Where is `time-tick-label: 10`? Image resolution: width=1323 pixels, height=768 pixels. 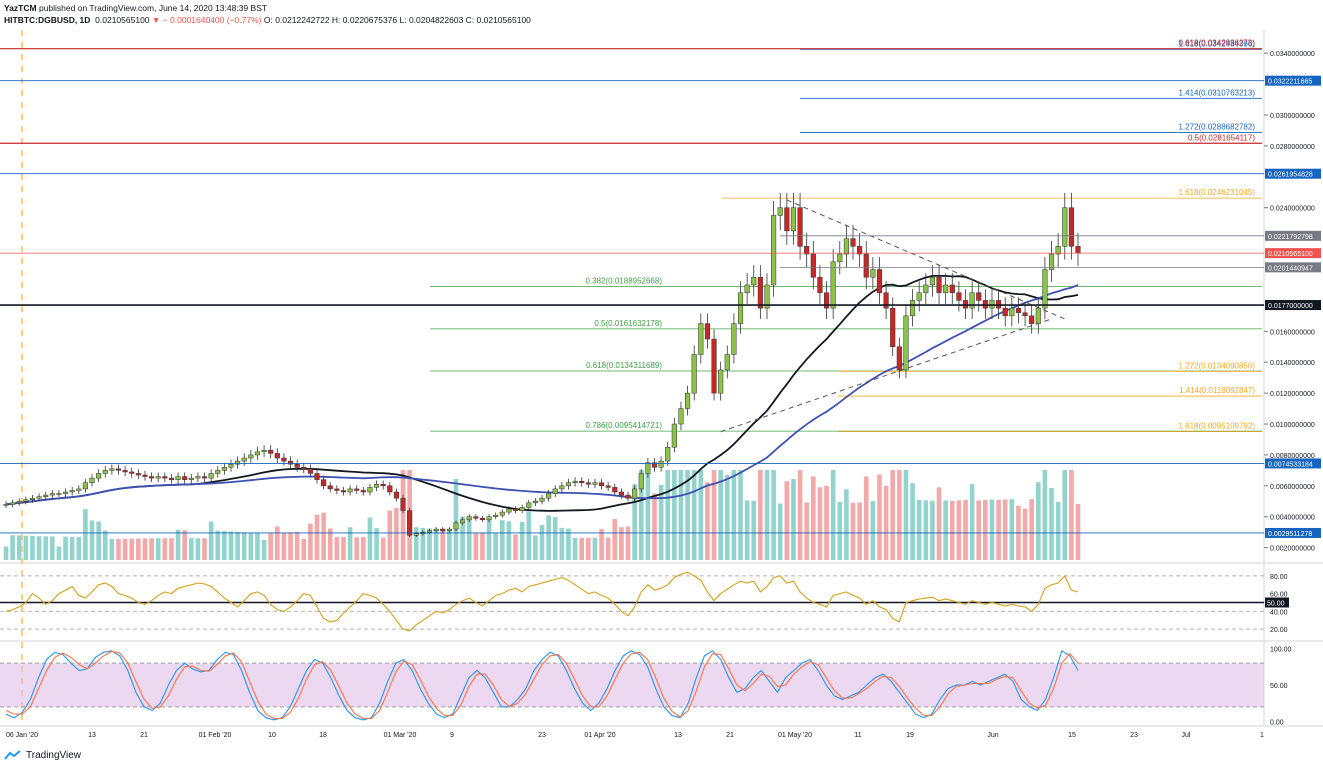 time-tick-label: 10 is located at coordinates (272, 735).